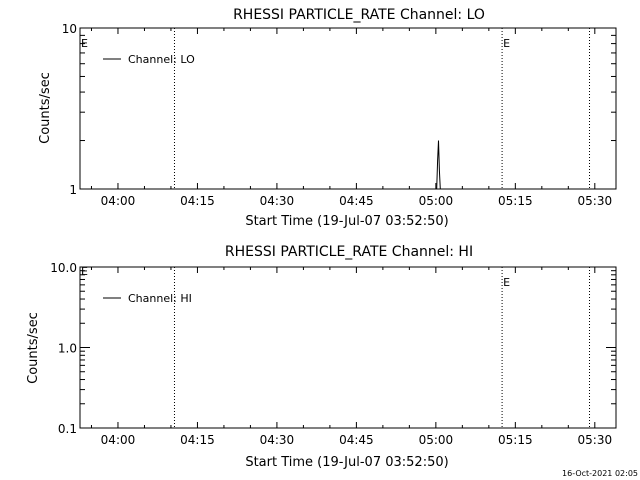 The height and width of the screenshot is (480, 640). What do you see at coordinates (45, 108) in the screenshot?
I see `lo-y-axis-label: Counts/sec` at bounding box center [45, 108].